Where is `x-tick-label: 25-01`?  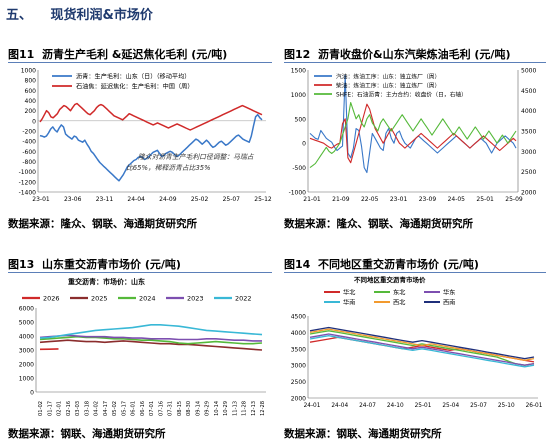
x-tick-label: 25-01 is located at coordinates (485, 199).